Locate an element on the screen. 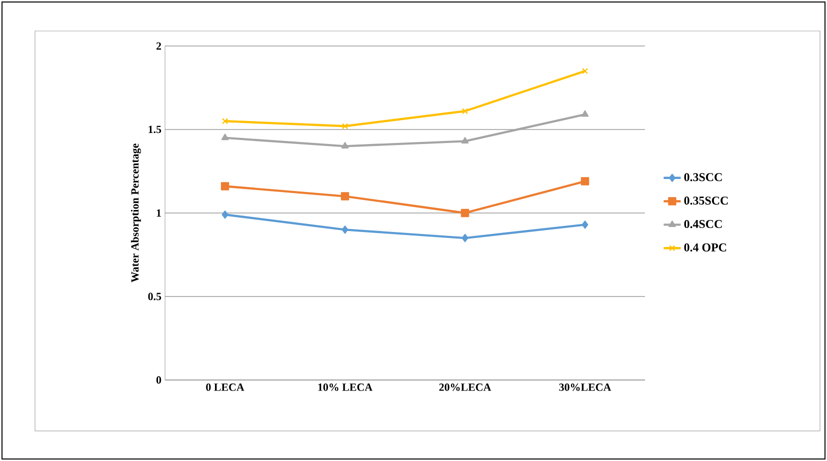 The width and height of the screenshot is (827, 461). x-tick-label: 10% LECA is located at coordinates (345, 387).